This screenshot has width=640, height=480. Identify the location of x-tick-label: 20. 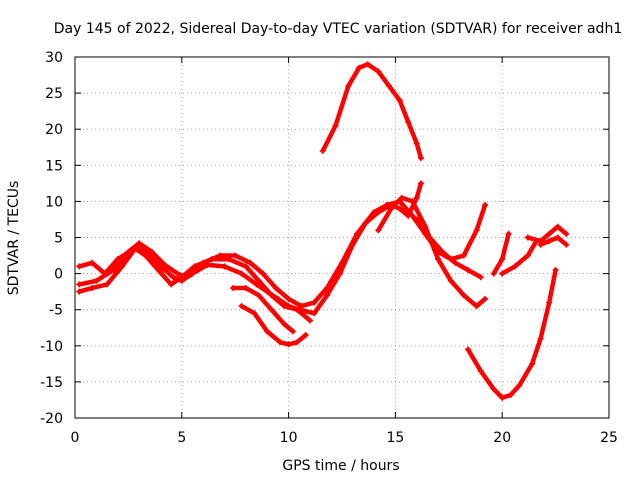
(502, 438).